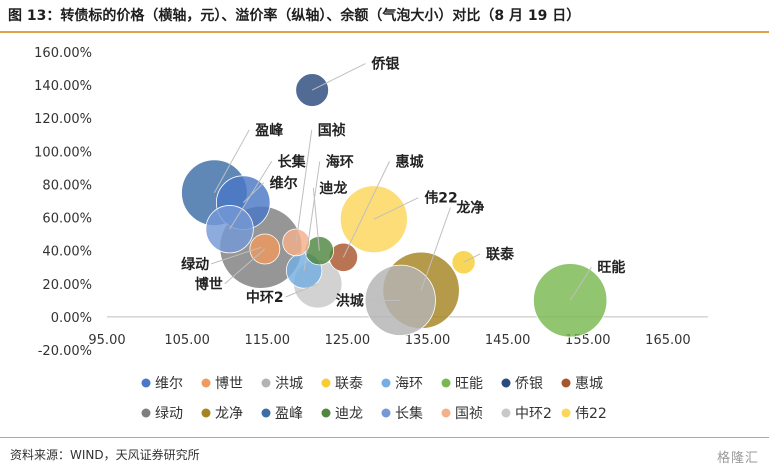 This screenshot has width=769, height=476. Describe the element at coordinates (65, 351) in the screenshot. I see `y-tick-label: -20.00%` at that location.